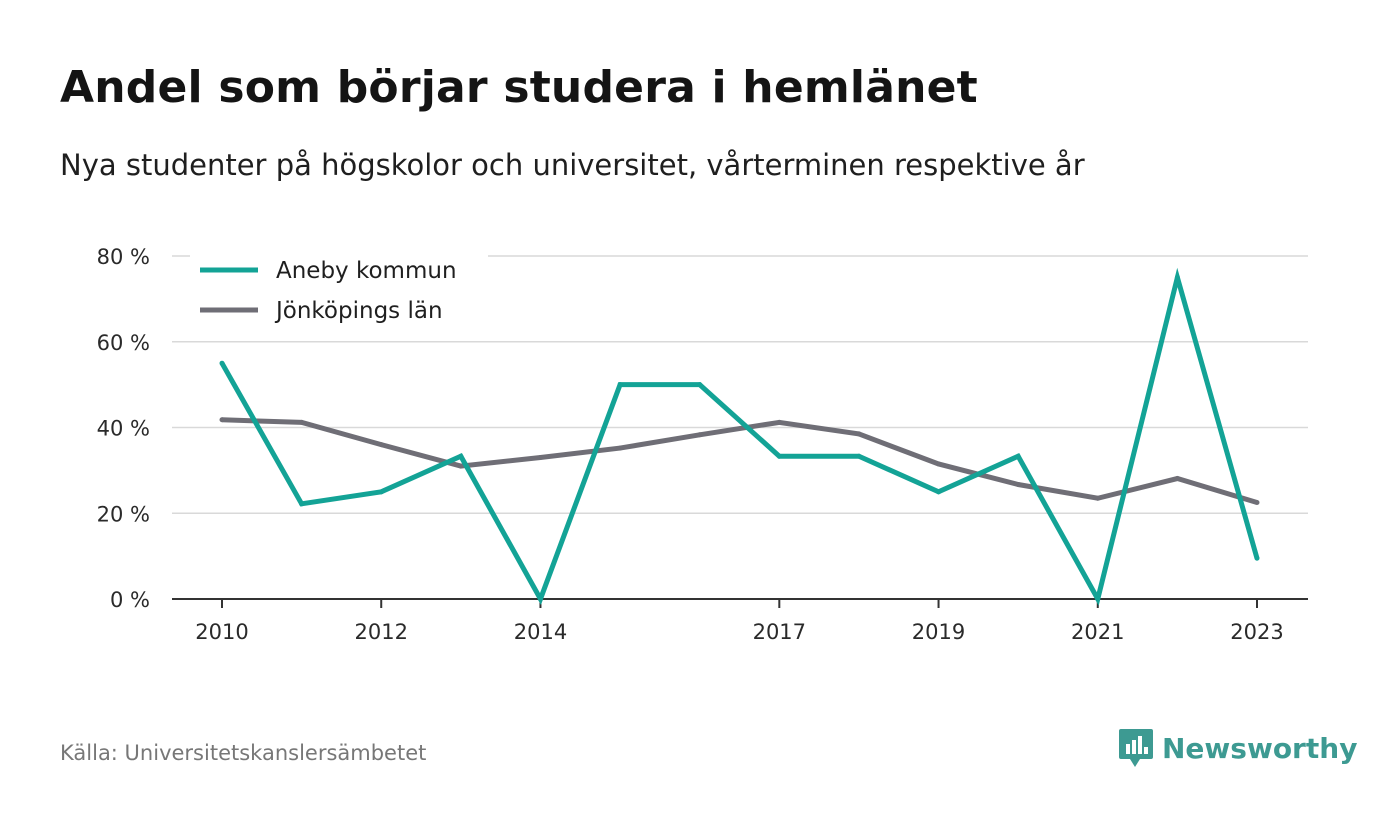  I want to click on legend-label: Aneby kommun, so click(366, 271).